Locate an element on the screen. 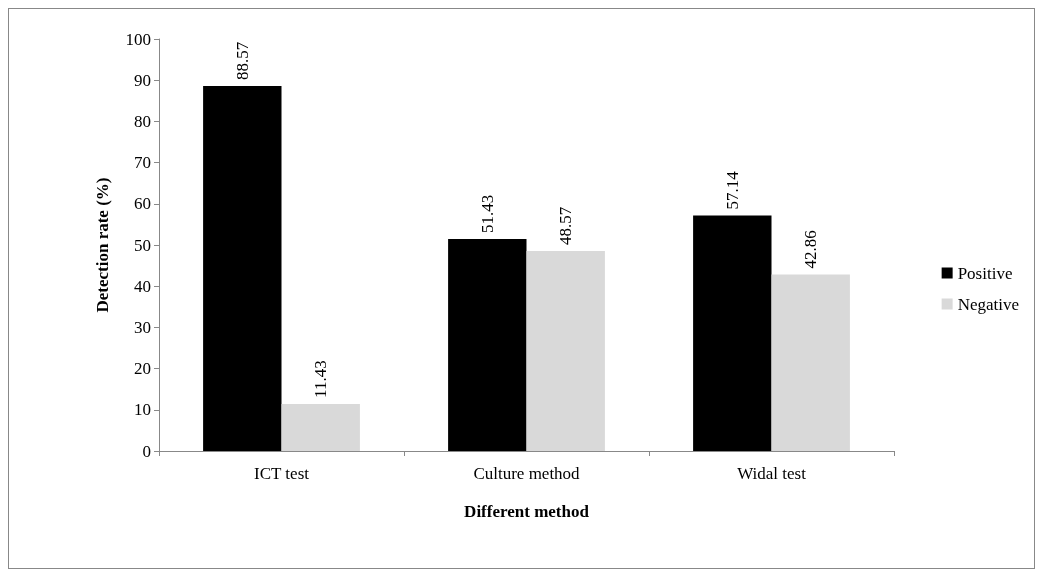 The width and height of the screenshot is (1045, 579). x-axis-title: Different method is located at coordinates (527, 511).